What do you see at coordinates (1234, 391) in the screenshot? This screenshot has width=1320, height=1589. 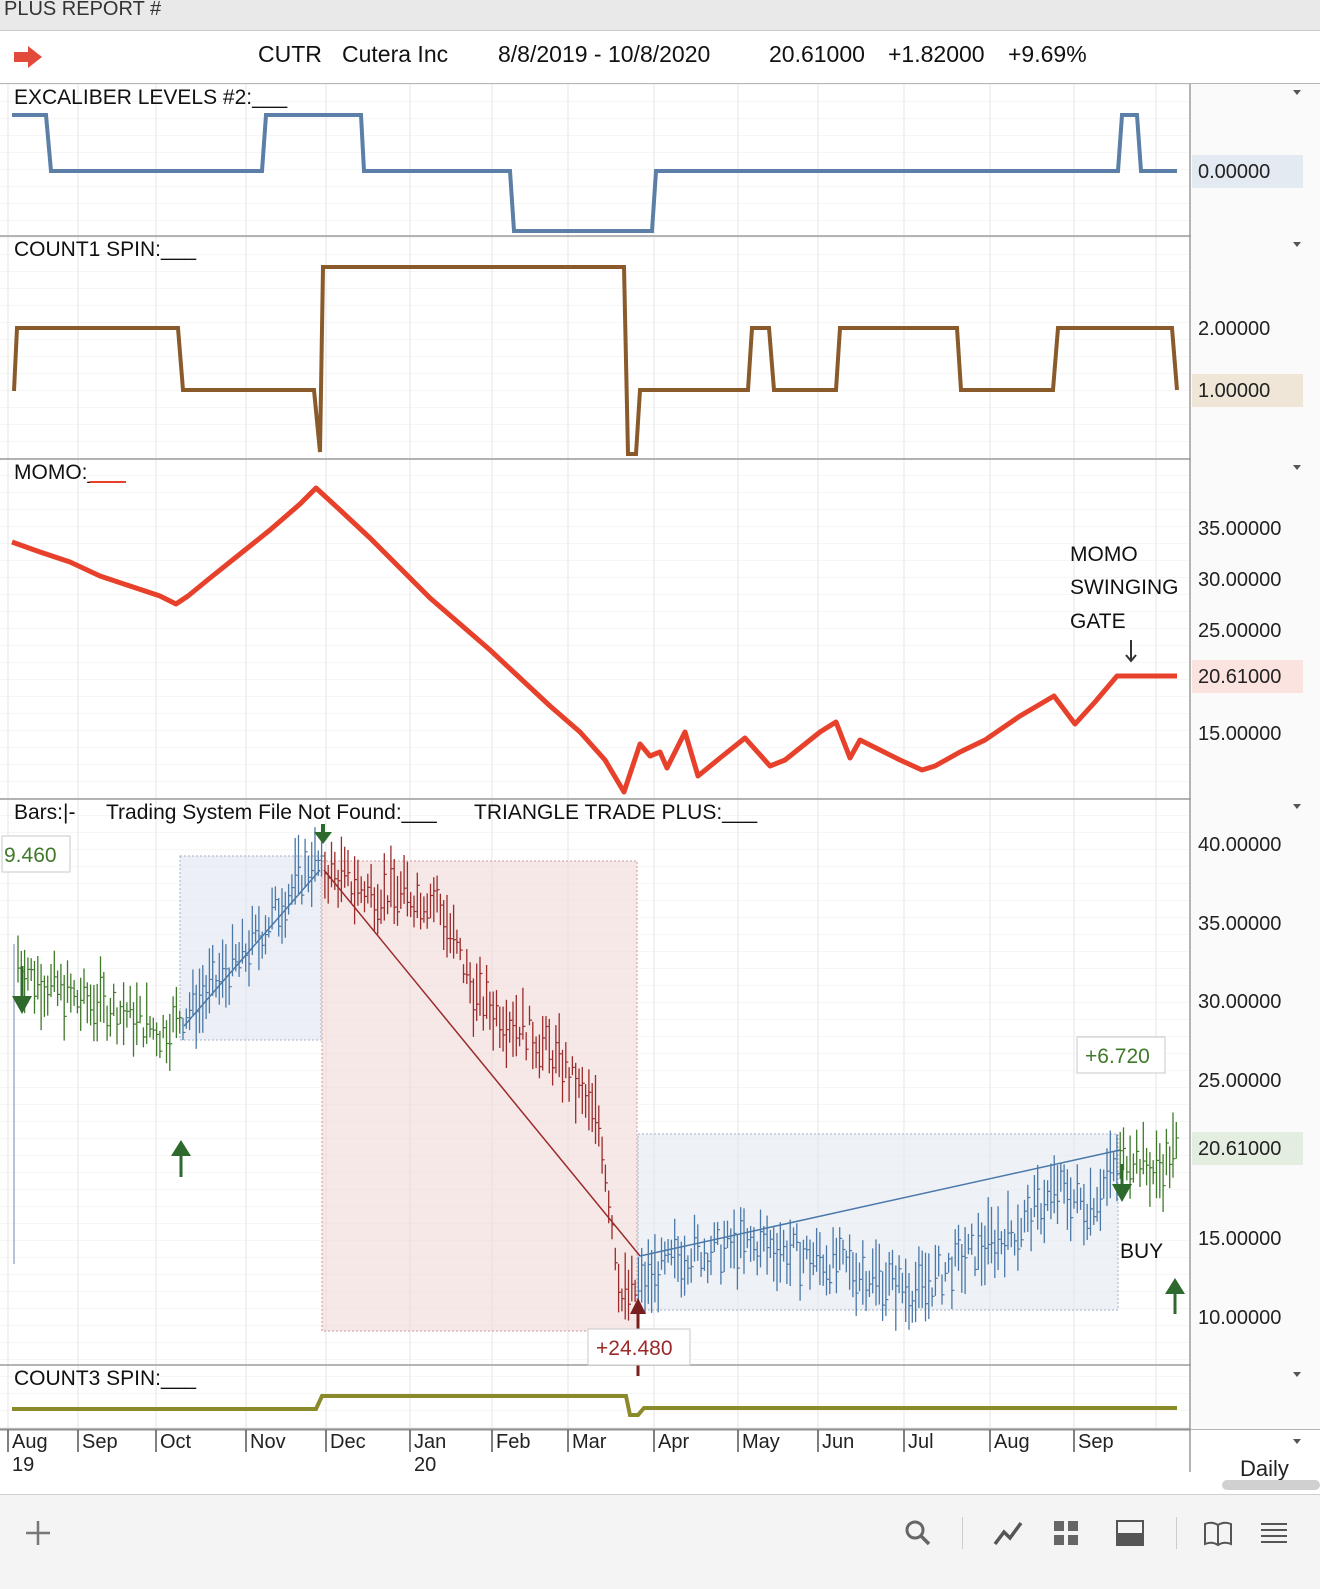 I see `count1-tick-1: 1.00000` at bounding box center [1234, 391].